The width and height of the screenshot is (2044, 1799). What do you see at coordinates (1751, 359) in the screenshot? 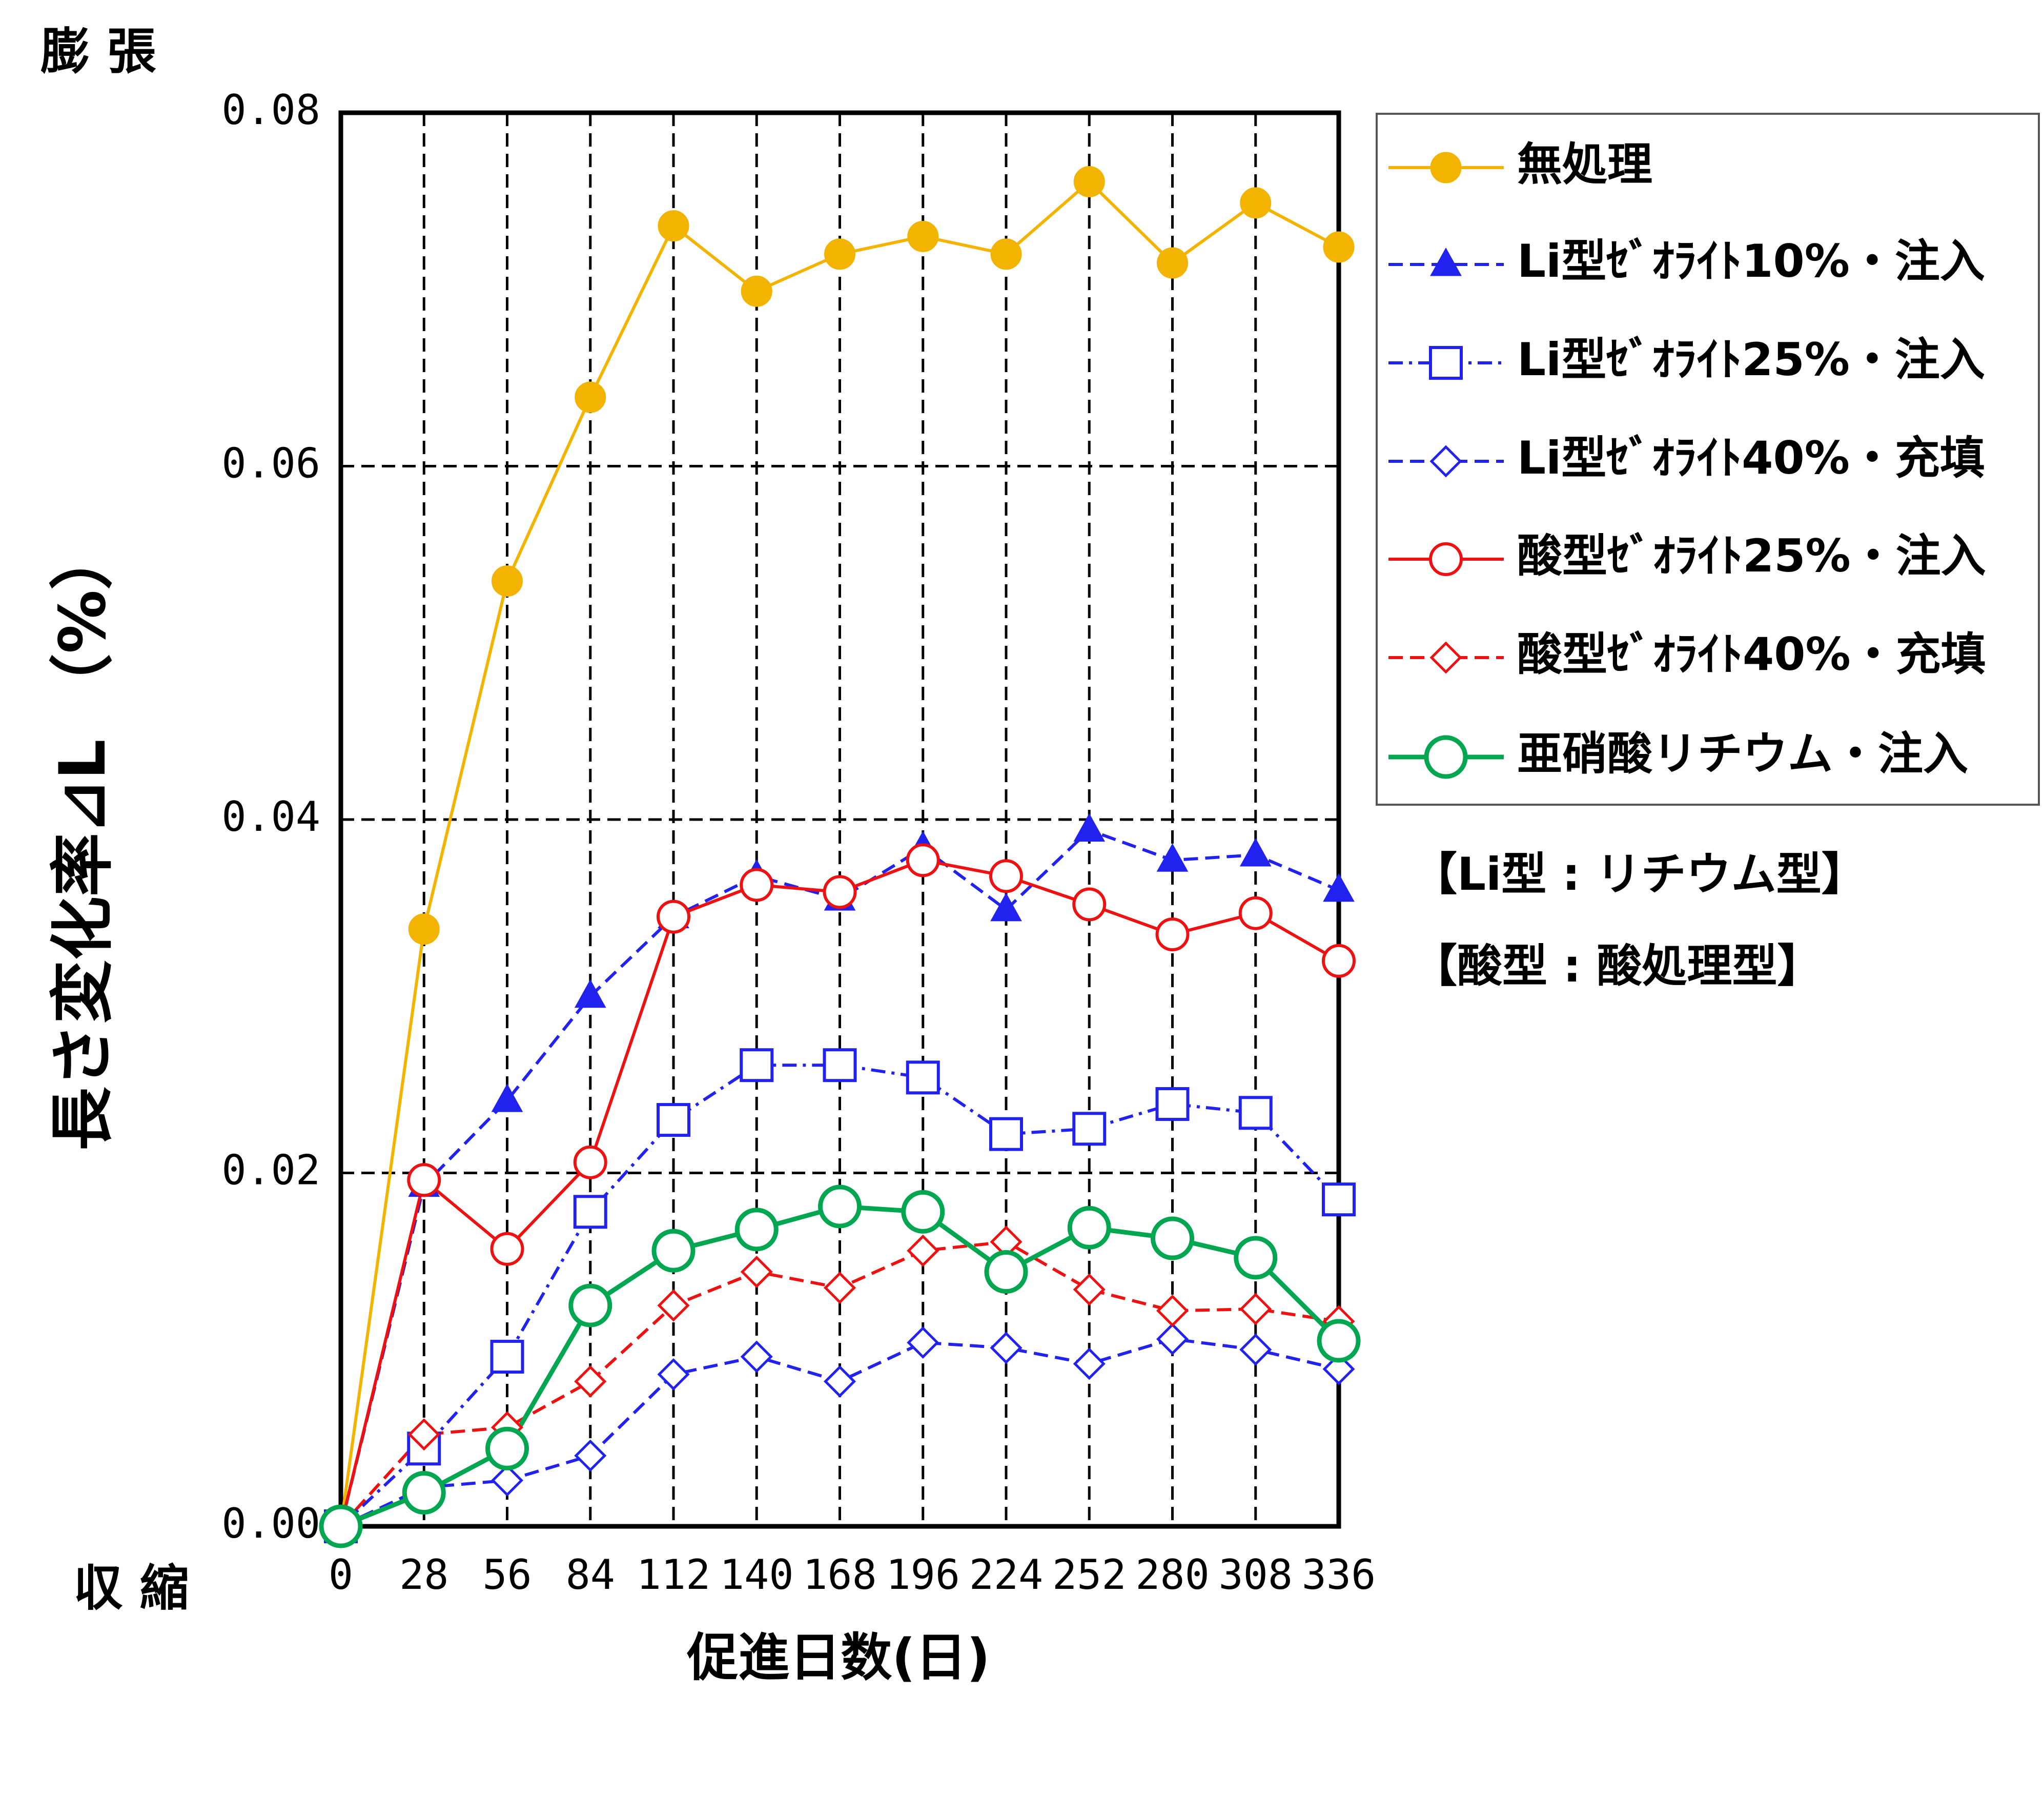
I see `legend-label: Li型ｾﾞｵﾗｲﾄ25%・注入` at bounding box center [1751, 359].